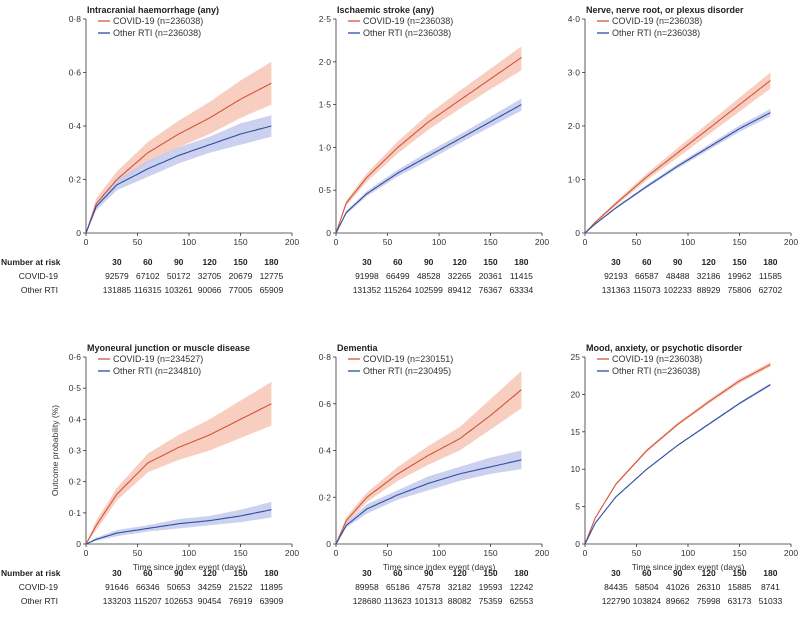 This screenshot has width=800, height=618. Describe the element at coordinates (179, 276) in the screenshot. I see `risk-value: 50172` at that location.